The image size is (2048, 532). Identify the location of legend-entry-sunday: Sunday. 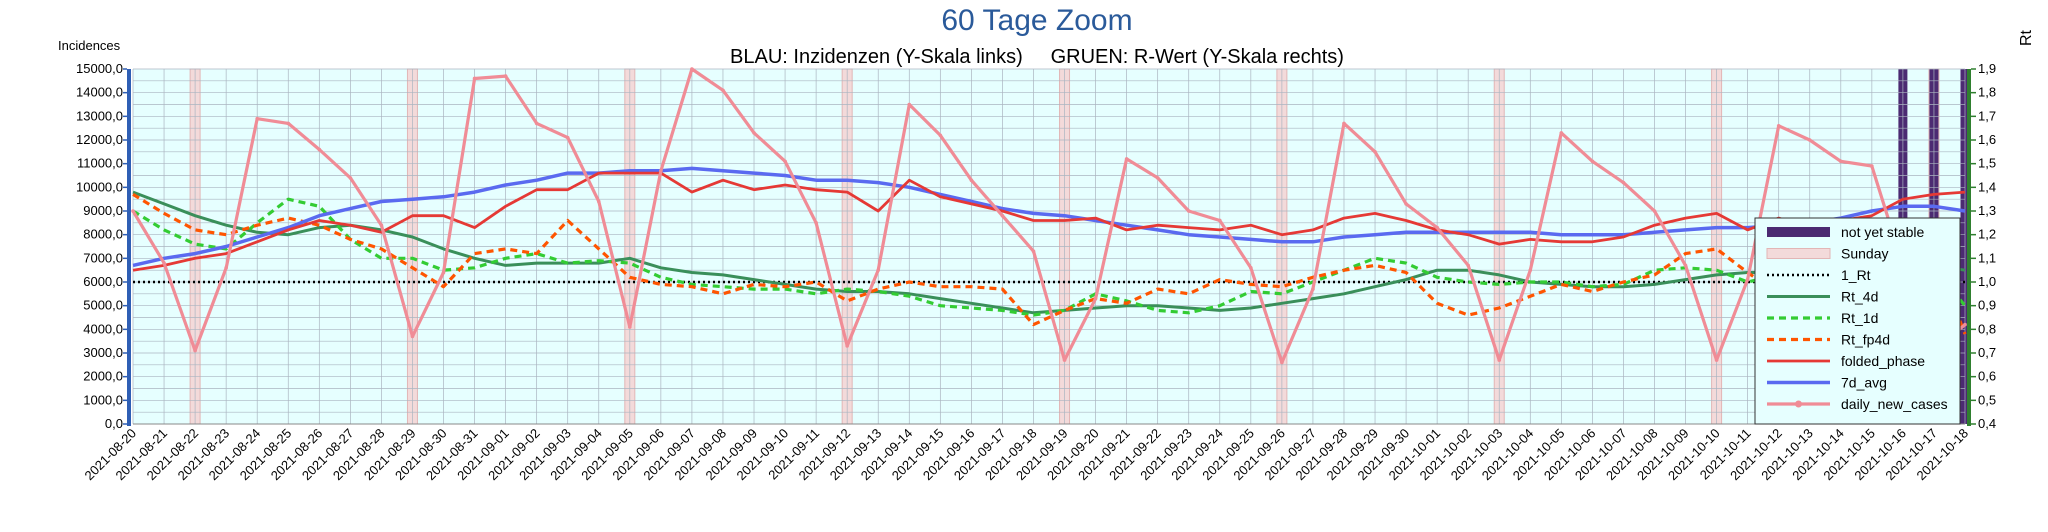
(1827, 254).